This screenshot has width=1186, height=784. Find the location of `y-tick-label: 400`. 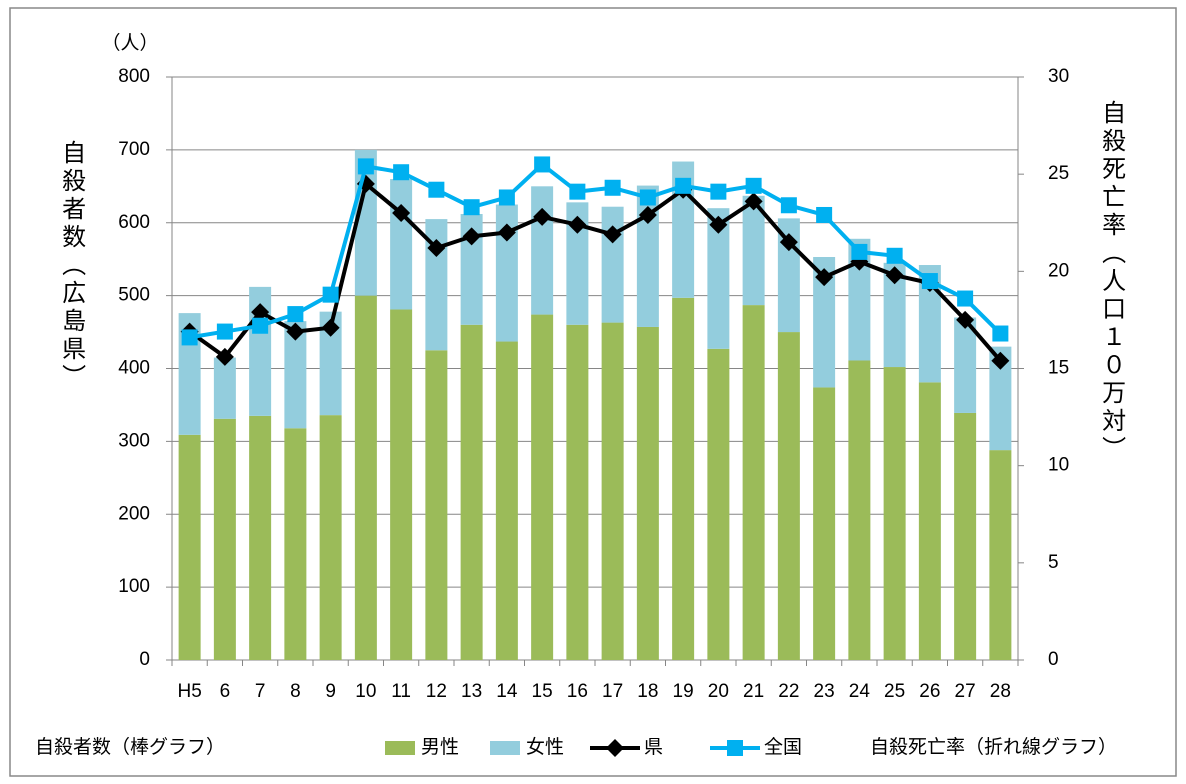

y-tick-label: 400 is located at coordinates (134, 368).